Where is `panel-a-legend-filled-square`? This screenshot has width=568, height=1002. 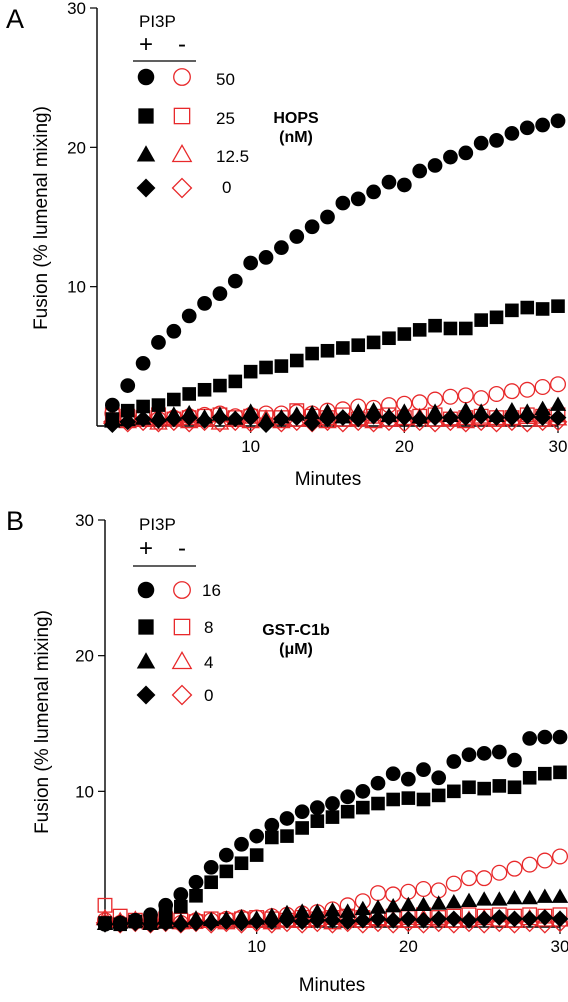
panel-a-legend-filled-square is located at coordinates (146, 116).